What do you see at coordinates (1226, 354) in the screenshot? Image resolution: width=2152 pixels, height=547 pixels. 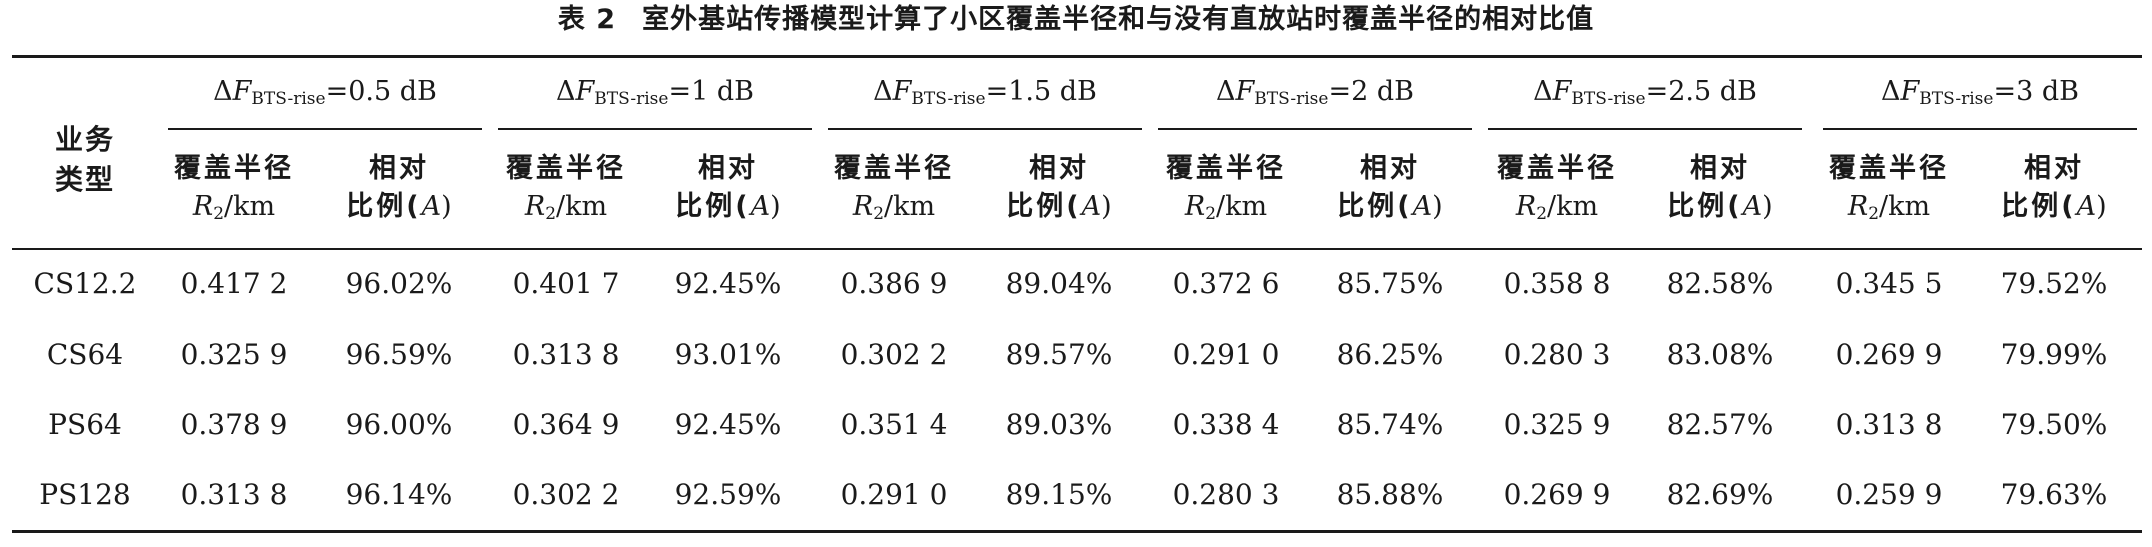 I see `radius-value-cell: 0.291 0` at bounding box center [1226, 354].